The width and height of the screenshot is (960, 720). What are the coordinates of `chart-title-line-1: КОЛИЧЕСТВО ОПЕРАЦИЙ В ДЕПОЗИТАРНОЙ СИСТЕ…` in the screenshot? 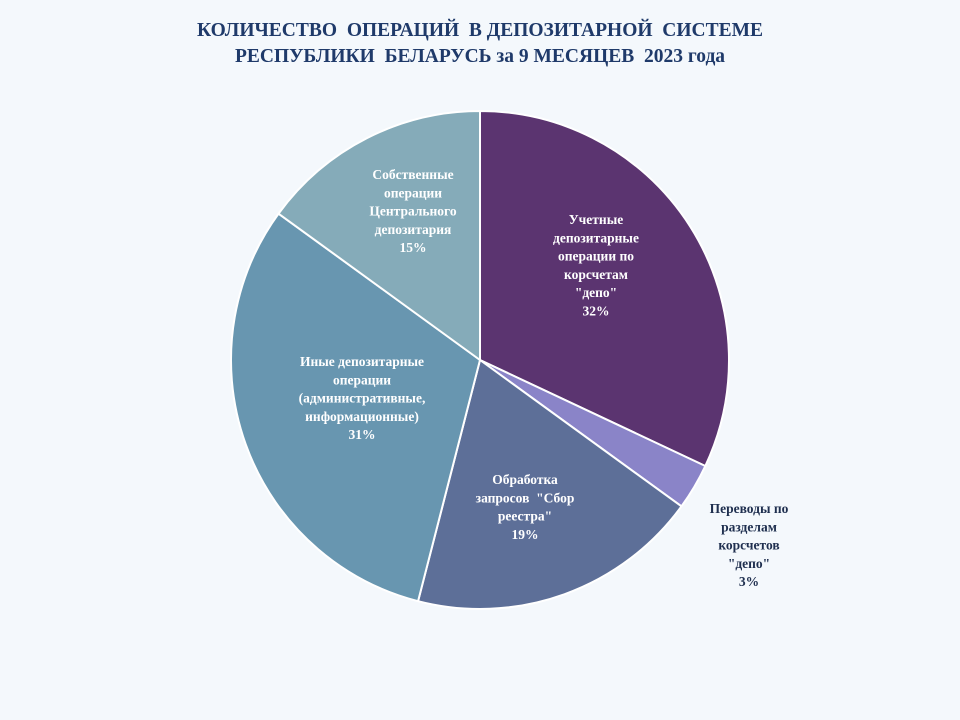 It's located at (480, 30).